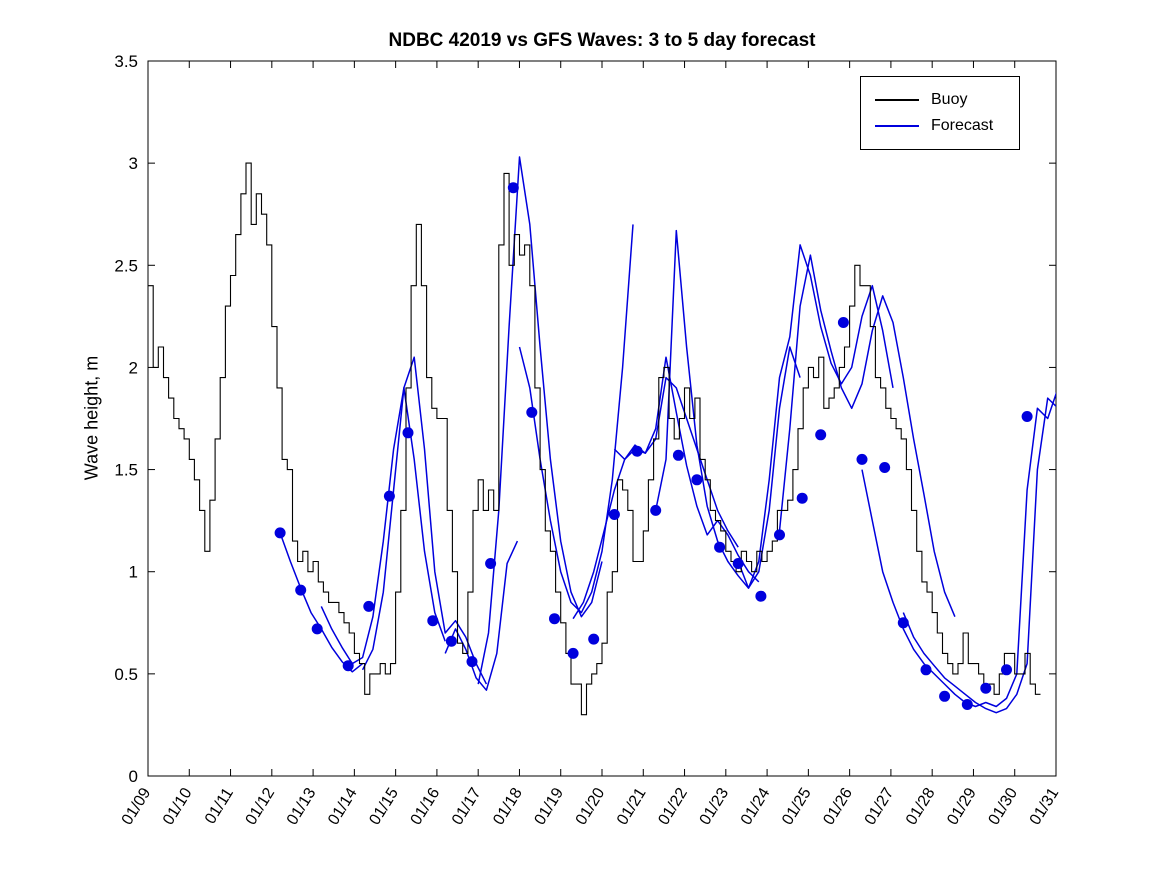 The image size is (1167, 875). I want to click on x-tick-label: 01/26, so click(838, 806).